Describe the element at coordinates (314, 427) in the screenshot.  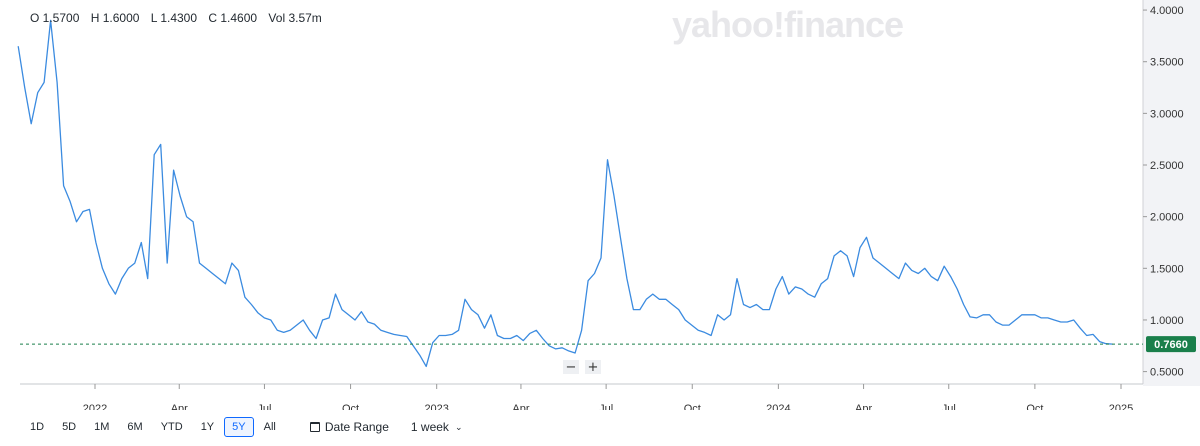
I see `calendar-icon` at that location.